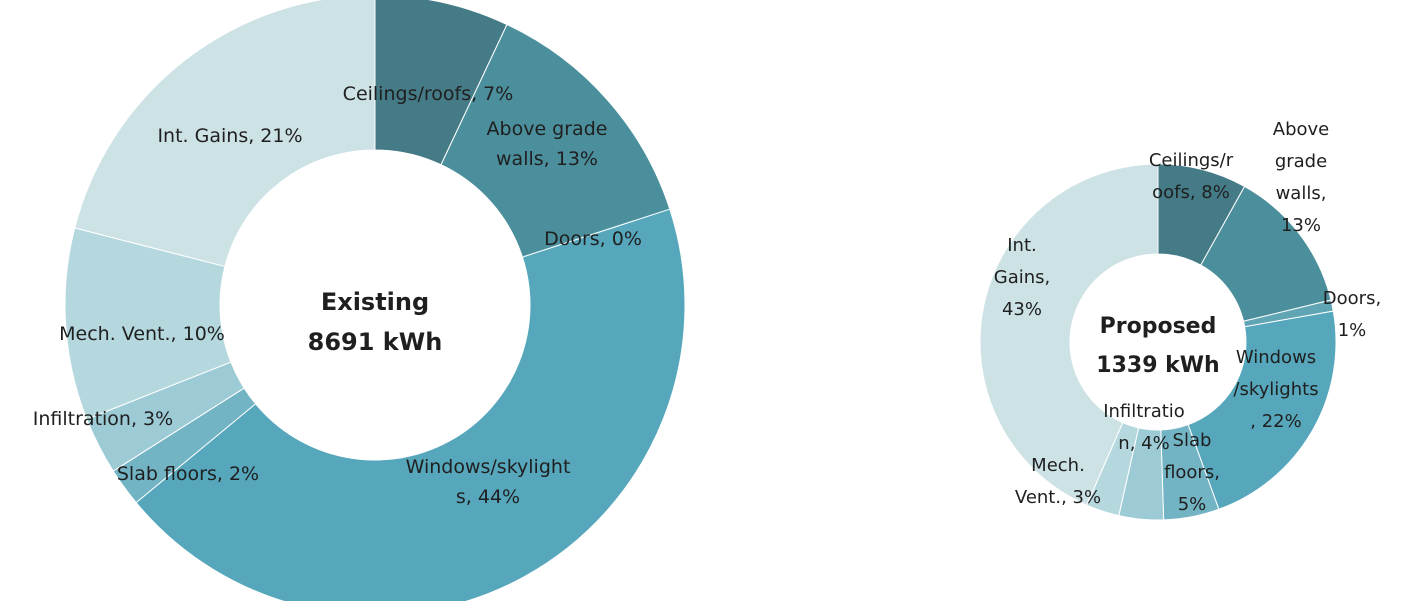 The height and width of the screenshot is (601, 1405). What do you see at coordinates (1157, 365) in the screenshot?
I see `proposed-center-value: 1339 kWh` at bounding box center [1157, 365].